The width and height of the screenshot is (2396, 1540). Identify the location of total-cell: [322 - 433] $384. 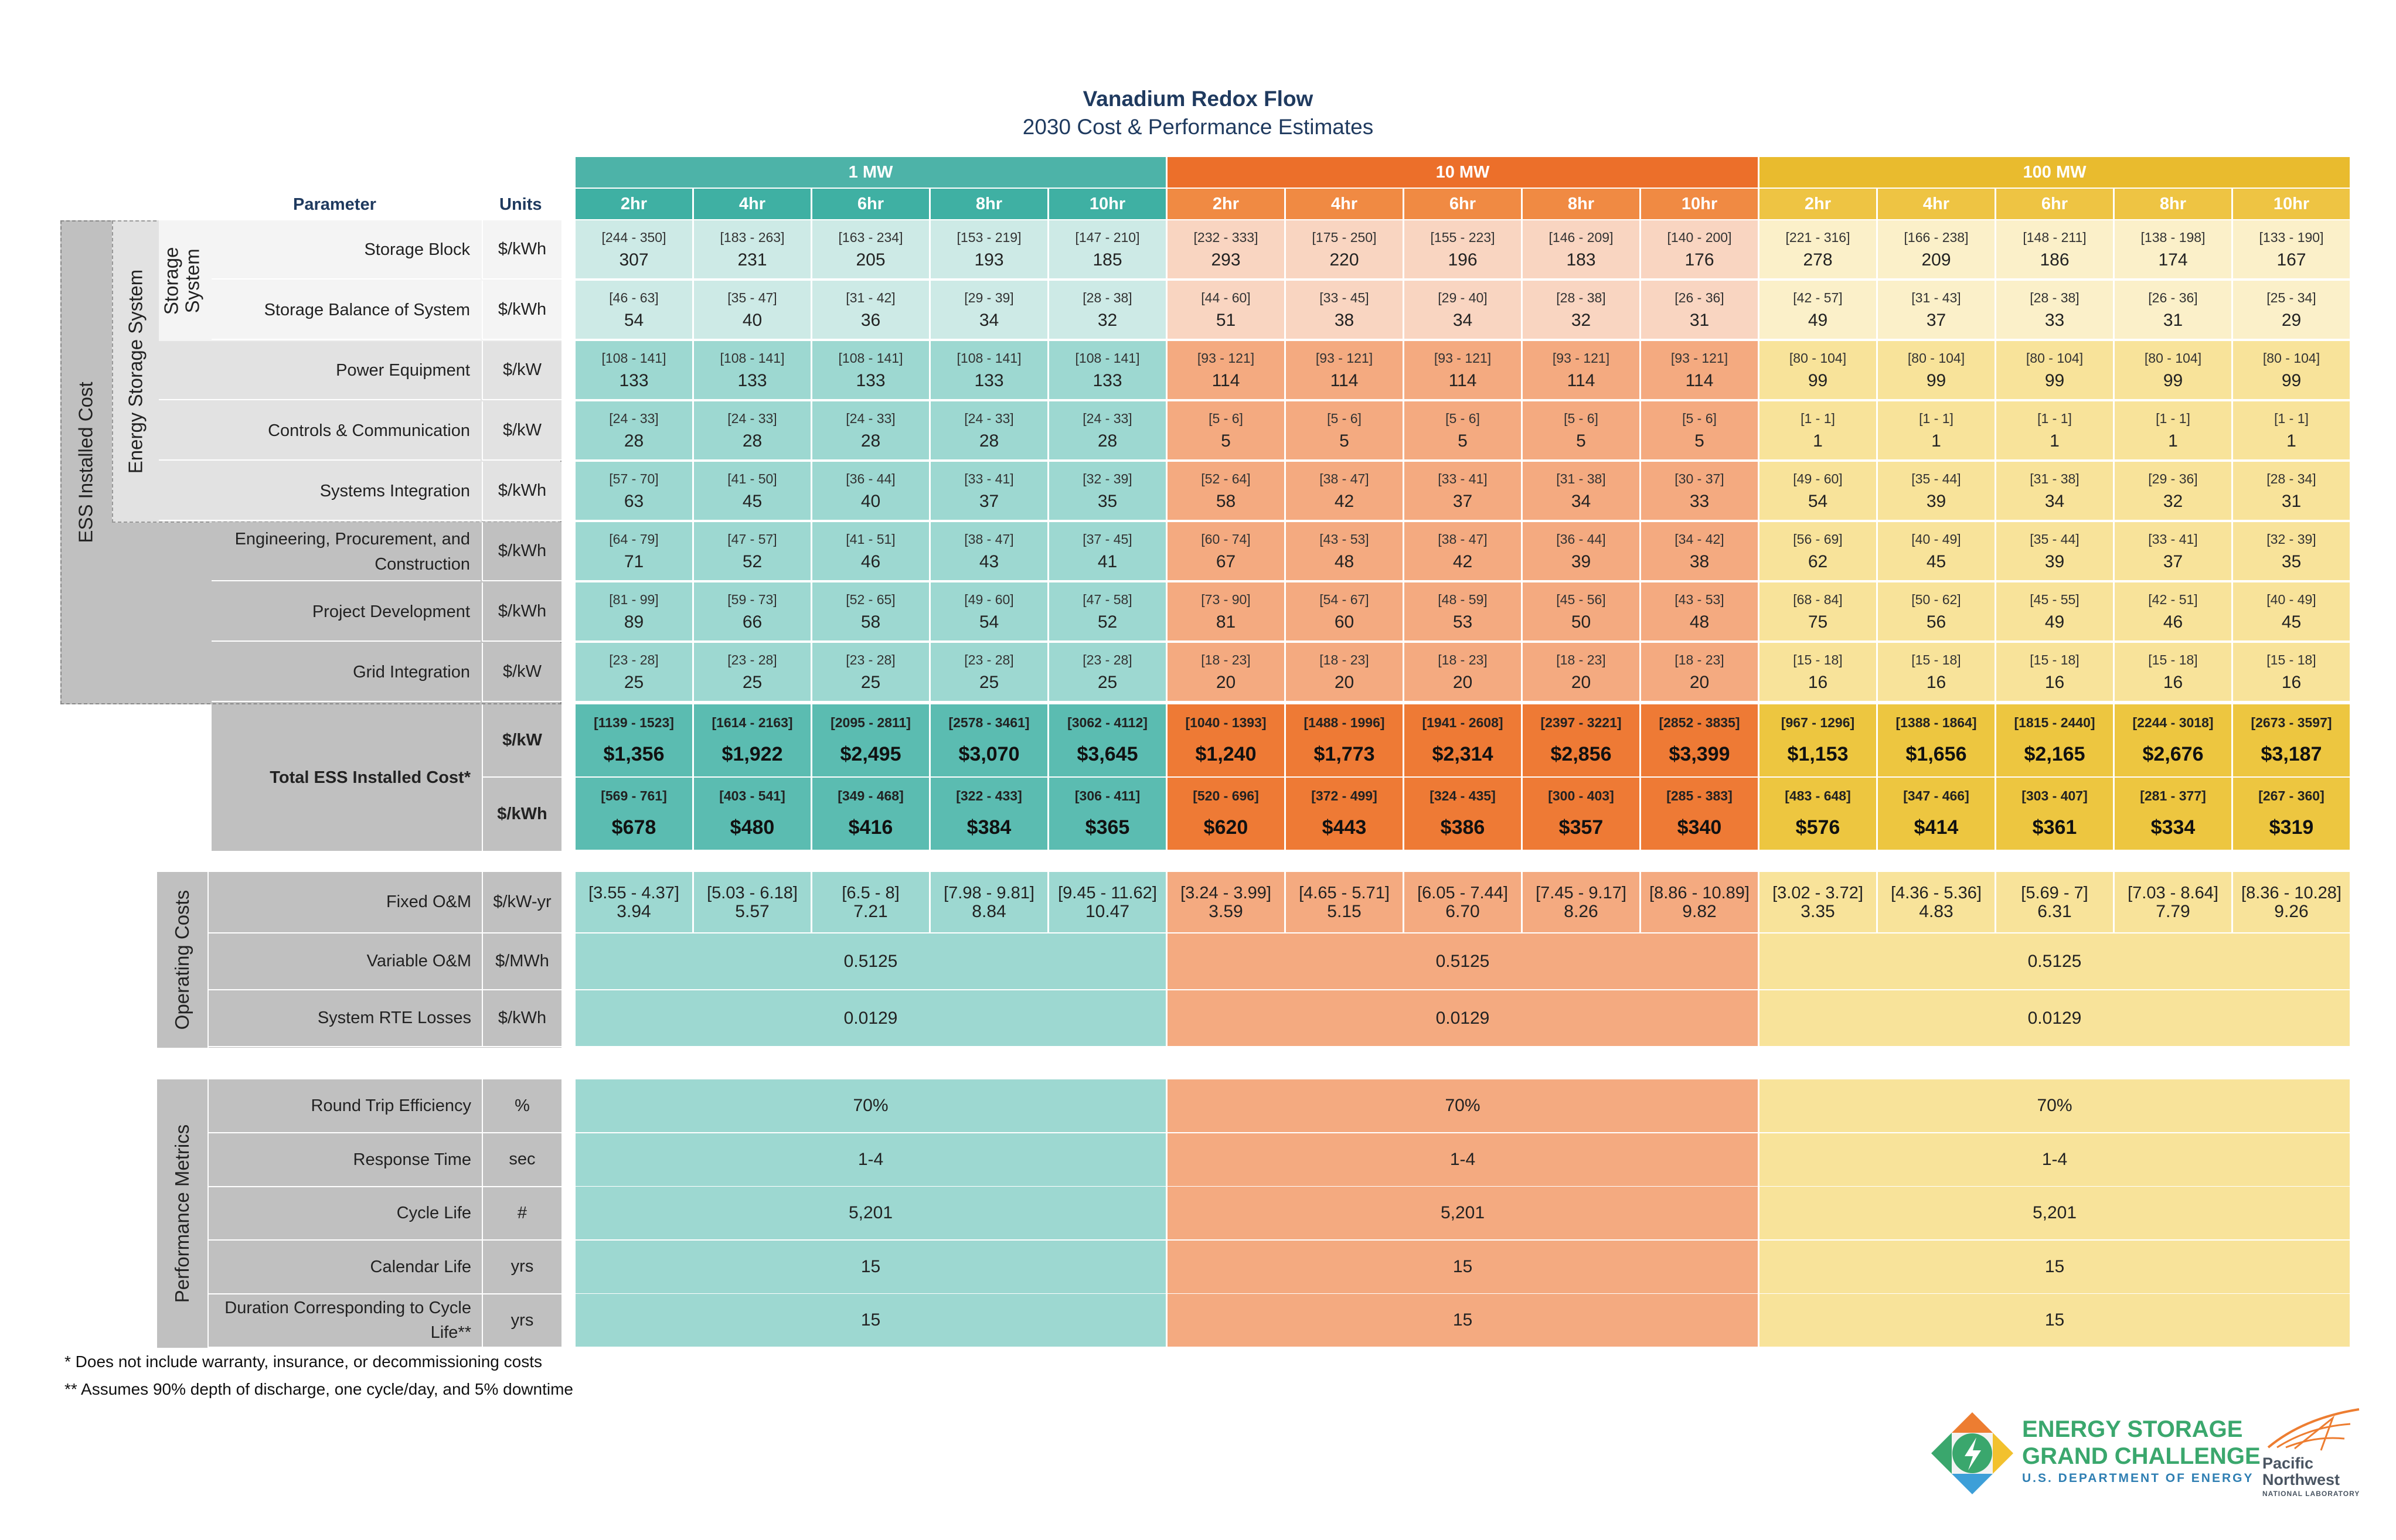
(989, 814).